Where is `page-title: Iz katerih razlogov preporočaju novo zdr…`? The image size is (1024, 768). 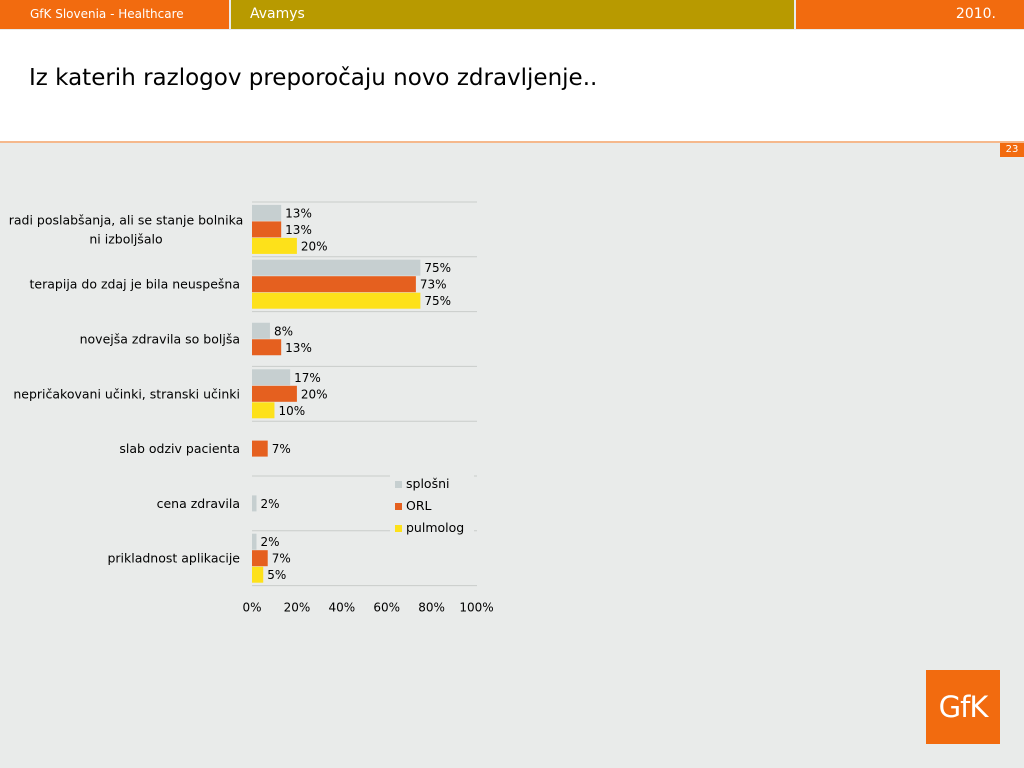 page-title: Iz katerih razlogov preporočaju novo zdr… is located at coordinates (313, 78).